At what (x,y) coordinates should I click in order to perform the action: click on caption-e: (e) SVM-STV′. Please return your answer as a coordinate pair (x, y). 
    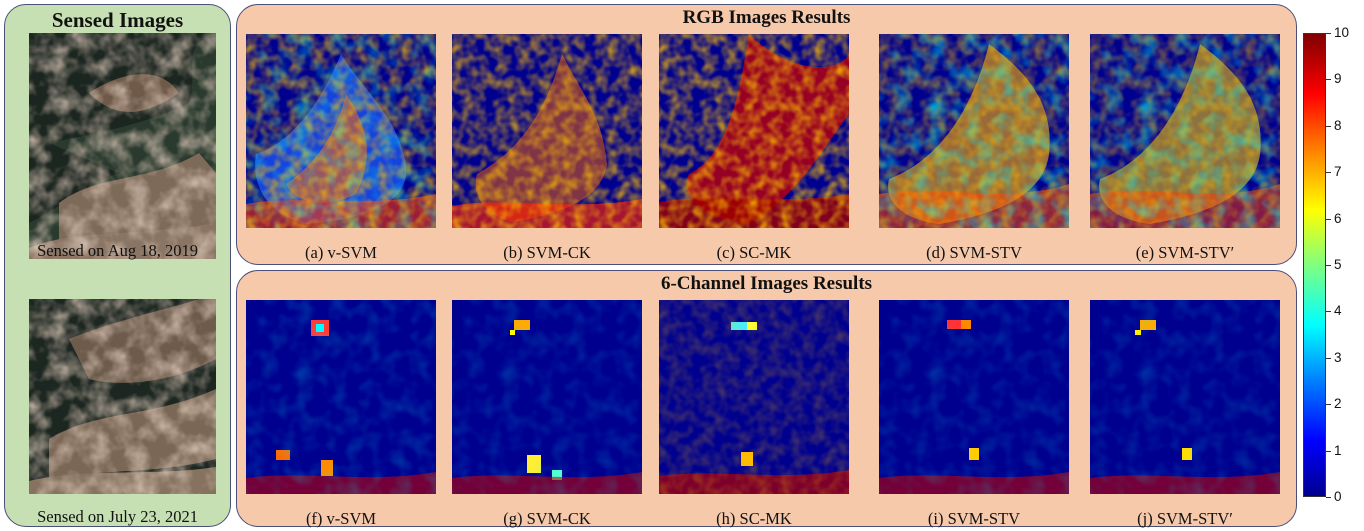
    Looking at the image, I should click on (1185, 252).